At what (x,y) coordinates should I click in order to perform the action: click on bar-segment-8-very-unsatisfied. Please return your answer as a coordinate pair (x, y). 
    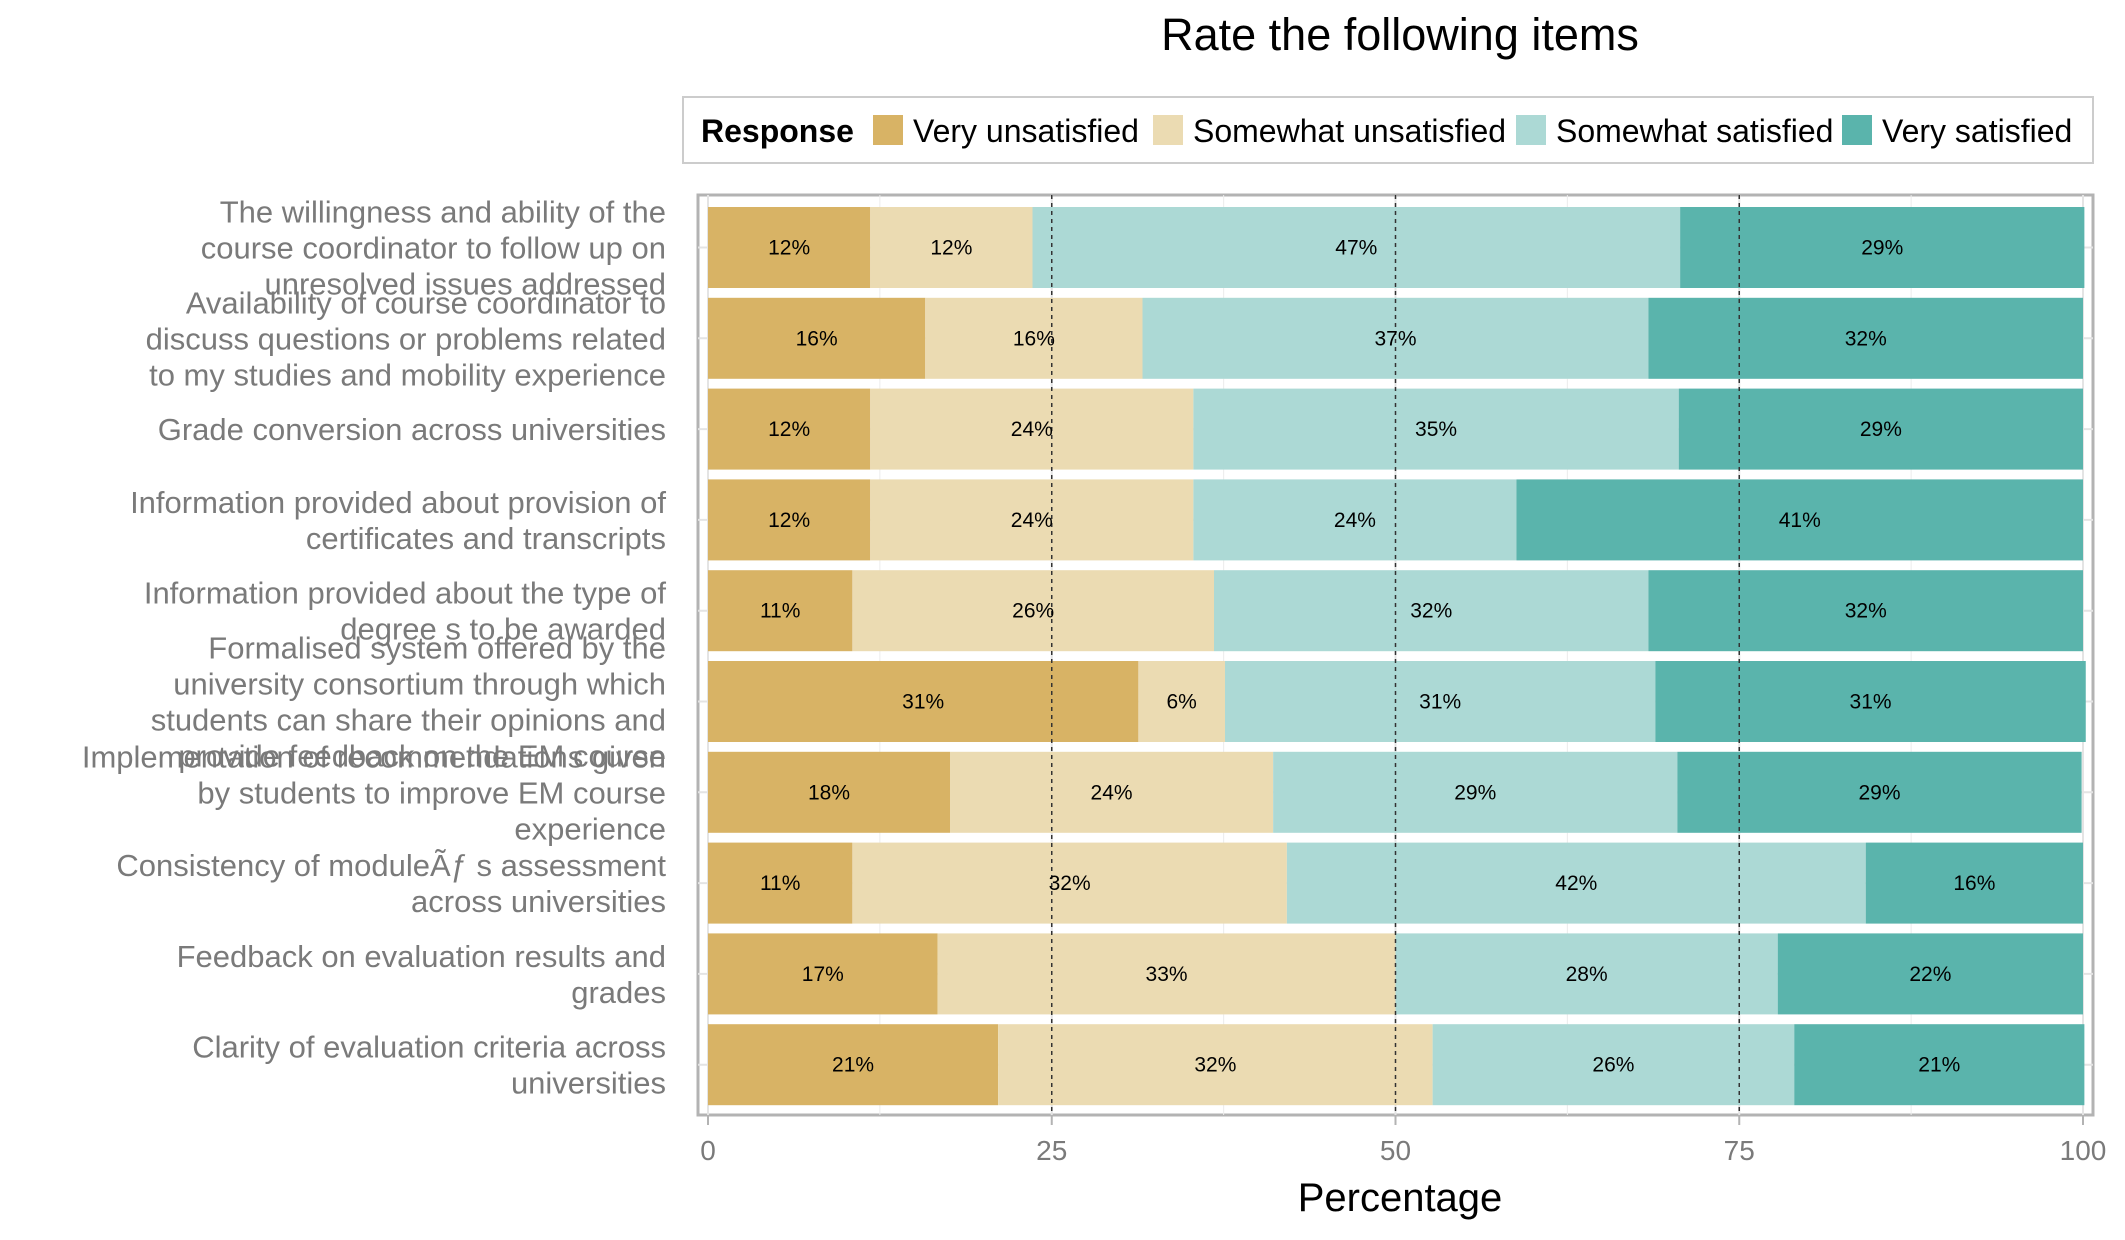
    Looking at the image, I should click on (780, 883).